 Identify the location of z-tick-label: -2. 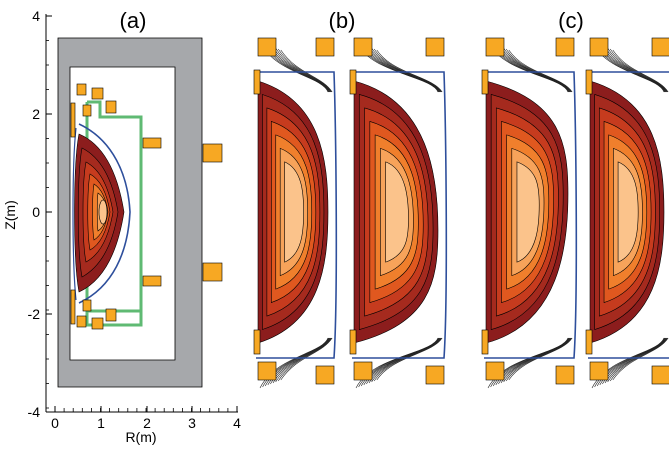
(34, 314).